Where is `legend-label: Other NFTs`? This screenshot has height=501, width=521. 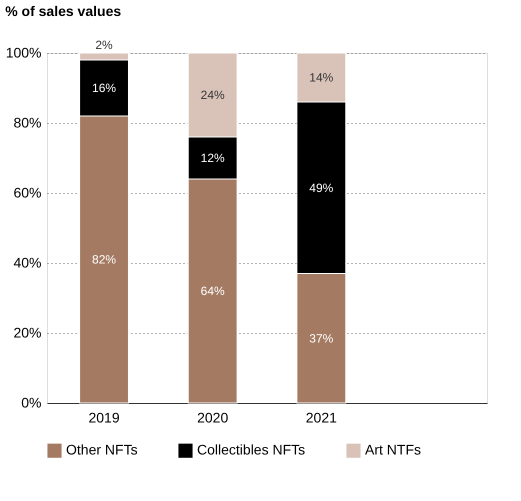
legend-label: Other NFTs is located at coordinates (102, 450).